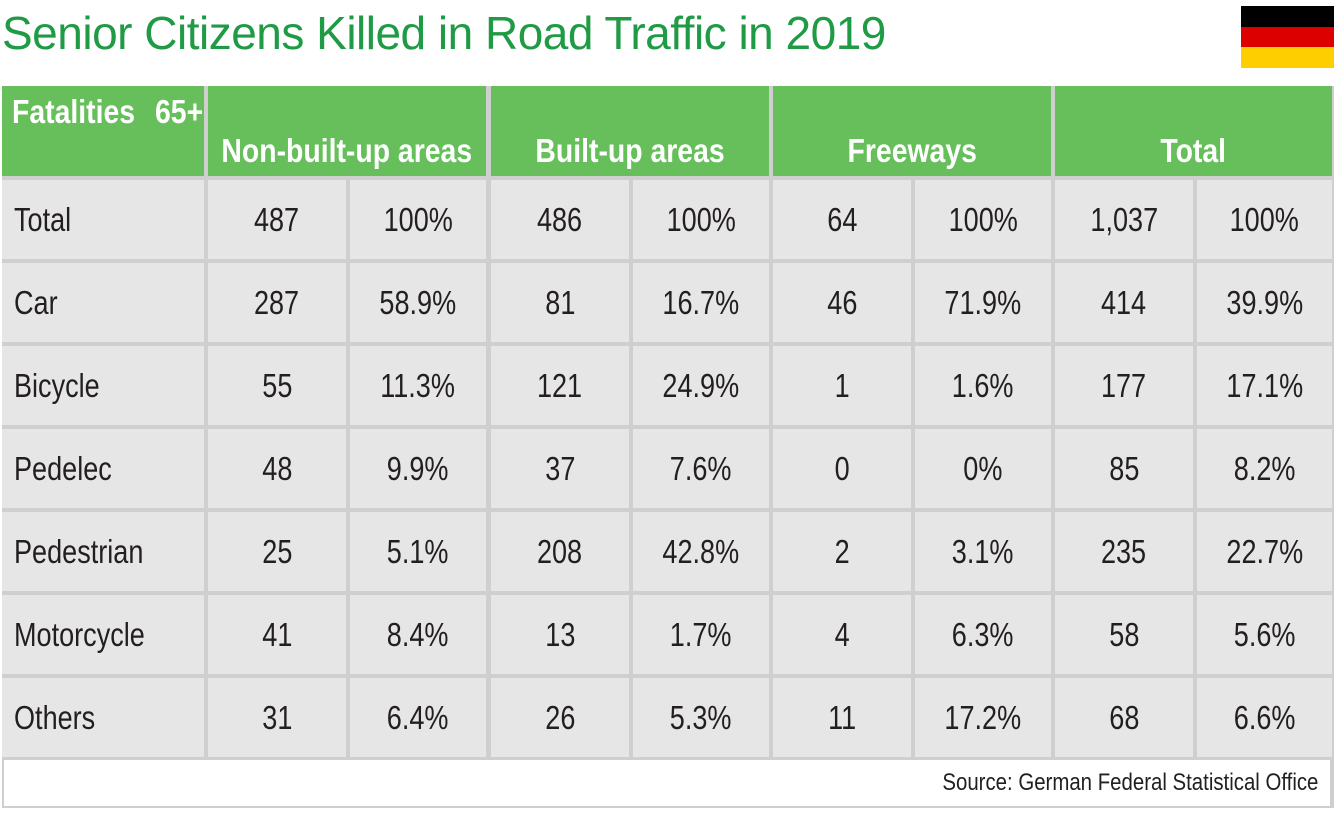 This screenshot has height=830, width=1336. I want to click on table-cell-percent: 39.9%, so click(1264, 302).